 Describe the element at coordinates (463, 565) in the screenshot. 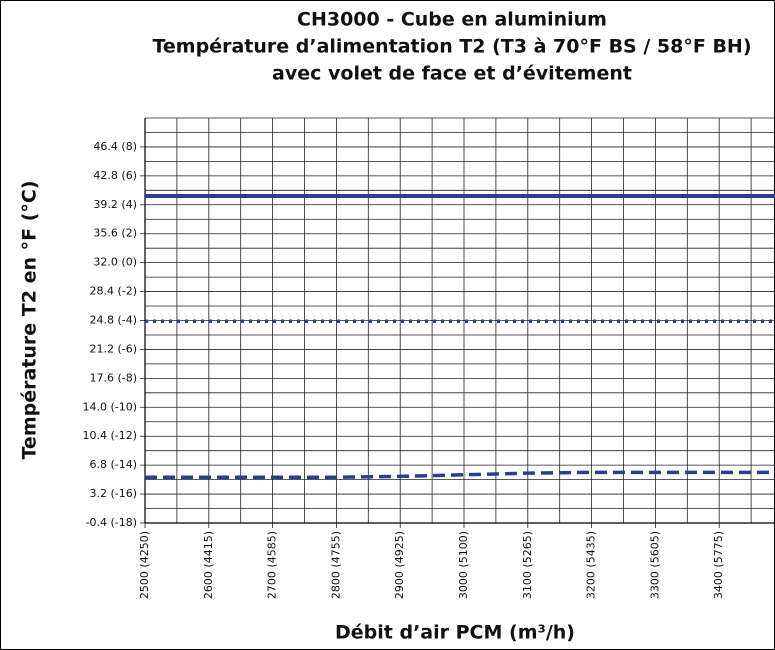

I see `x-tick-label: 3000 (5100)` at that location.